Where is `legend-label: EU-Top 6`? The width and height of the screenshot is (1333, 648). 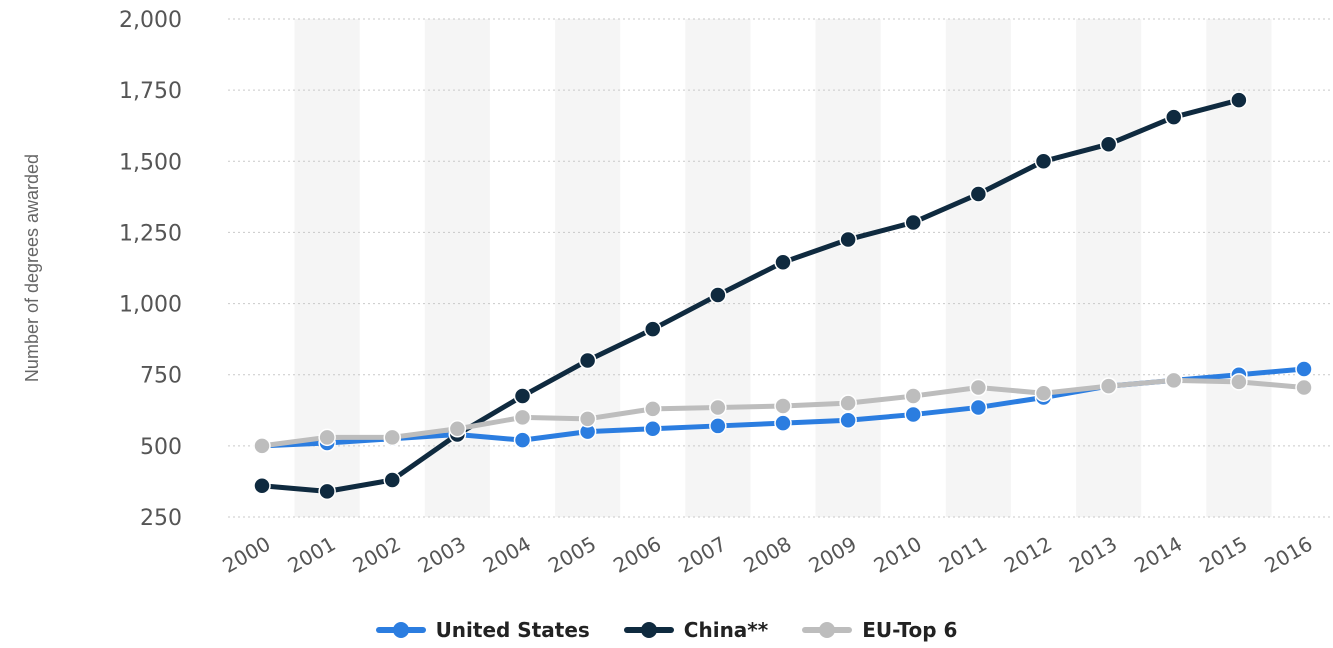 legend-label: EU-Top 6 is located at coordinates (910, 630).